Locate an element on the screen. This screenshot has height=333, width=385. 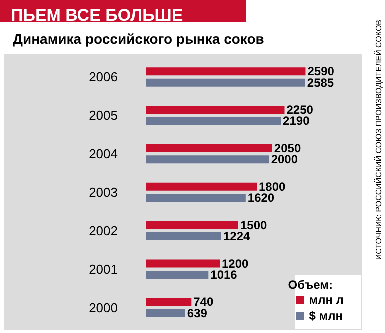
chart-title: ПЬЕМ ВСЕ БОЛЬШЕ is located at coordinates (97, 15).